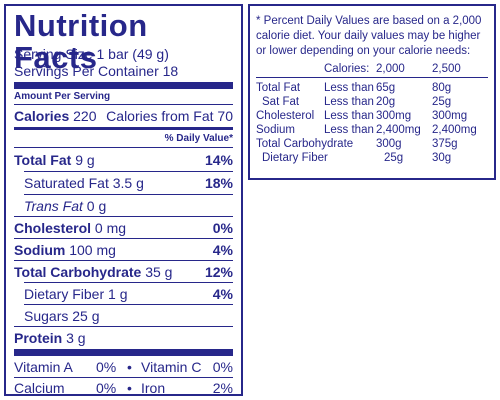 This screenshot has height=400, width=500. Describe the element at coordinates (53, 228) in the screenshot. I see `nutrient-name: Cholesterol` at that location.